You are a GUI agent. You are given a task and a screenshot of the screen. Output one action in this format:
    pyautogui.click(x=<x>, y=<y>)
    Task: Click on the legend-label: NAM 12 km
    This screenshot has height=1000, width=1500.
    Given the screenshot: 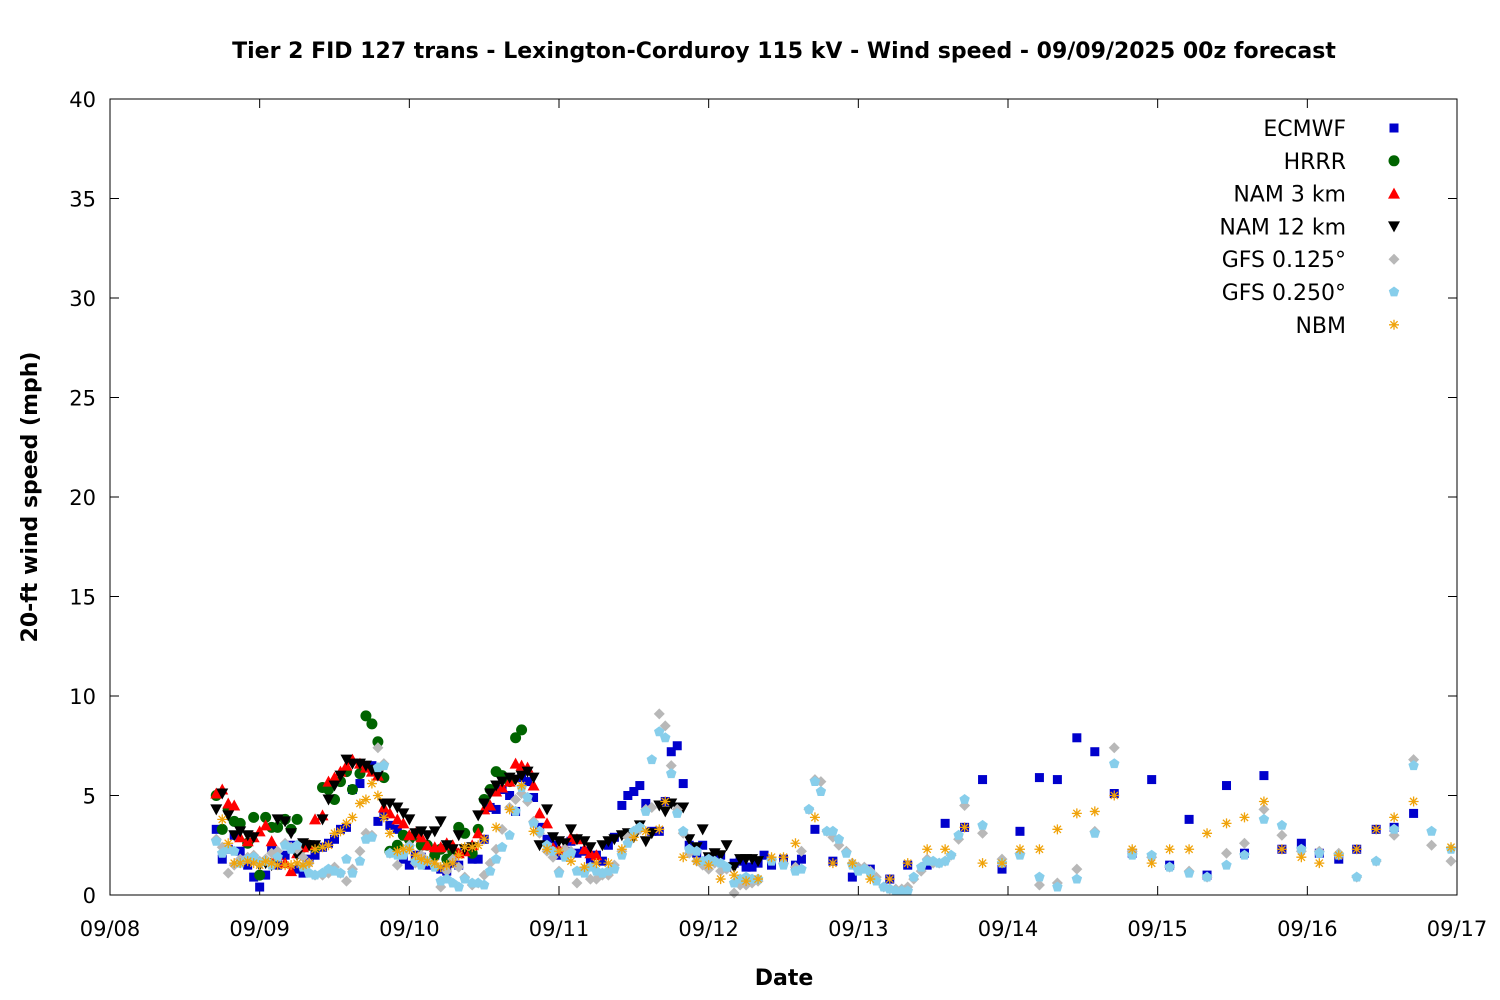 What is the action you would take?
    pyautogui.click(x=1282, y=227)
    